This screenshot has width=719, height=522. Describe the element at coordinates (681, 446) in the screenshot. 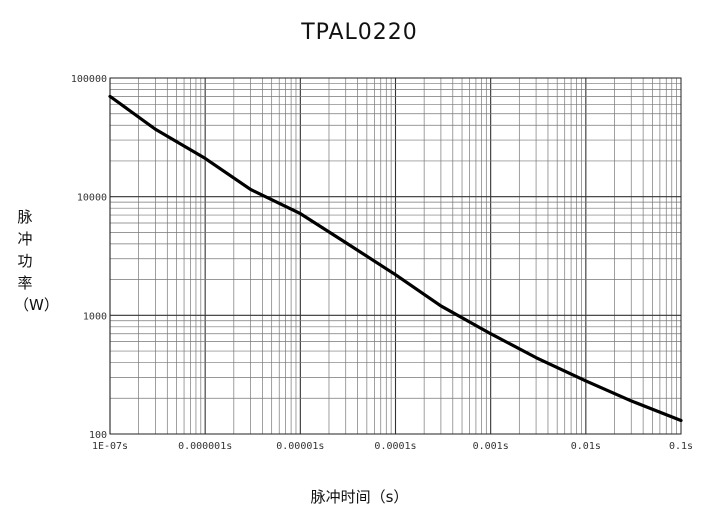

I see `x-tick-label: 0.1s` at that location.